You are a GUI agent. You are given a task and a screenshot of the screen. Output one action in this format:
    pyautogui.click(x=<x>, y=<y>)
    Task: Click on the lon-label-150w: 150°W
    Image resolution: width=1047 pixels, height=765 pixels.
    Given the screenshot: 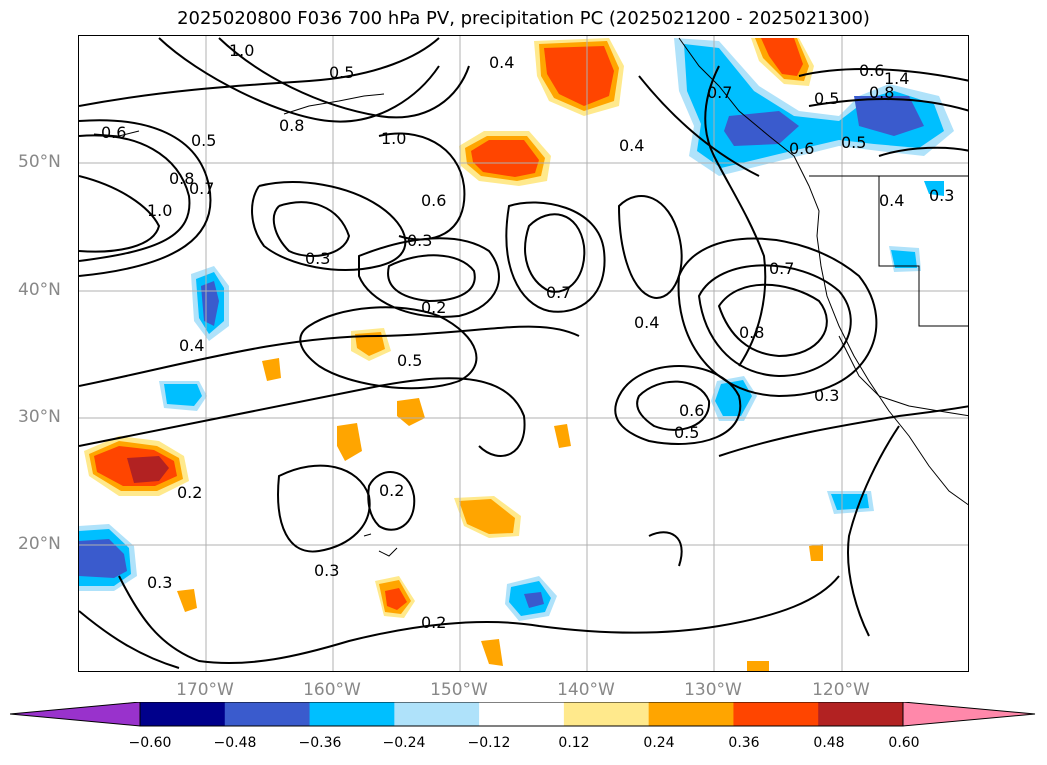 What is the action you would take?
    pyautogui.click(x=459, y=690)
    